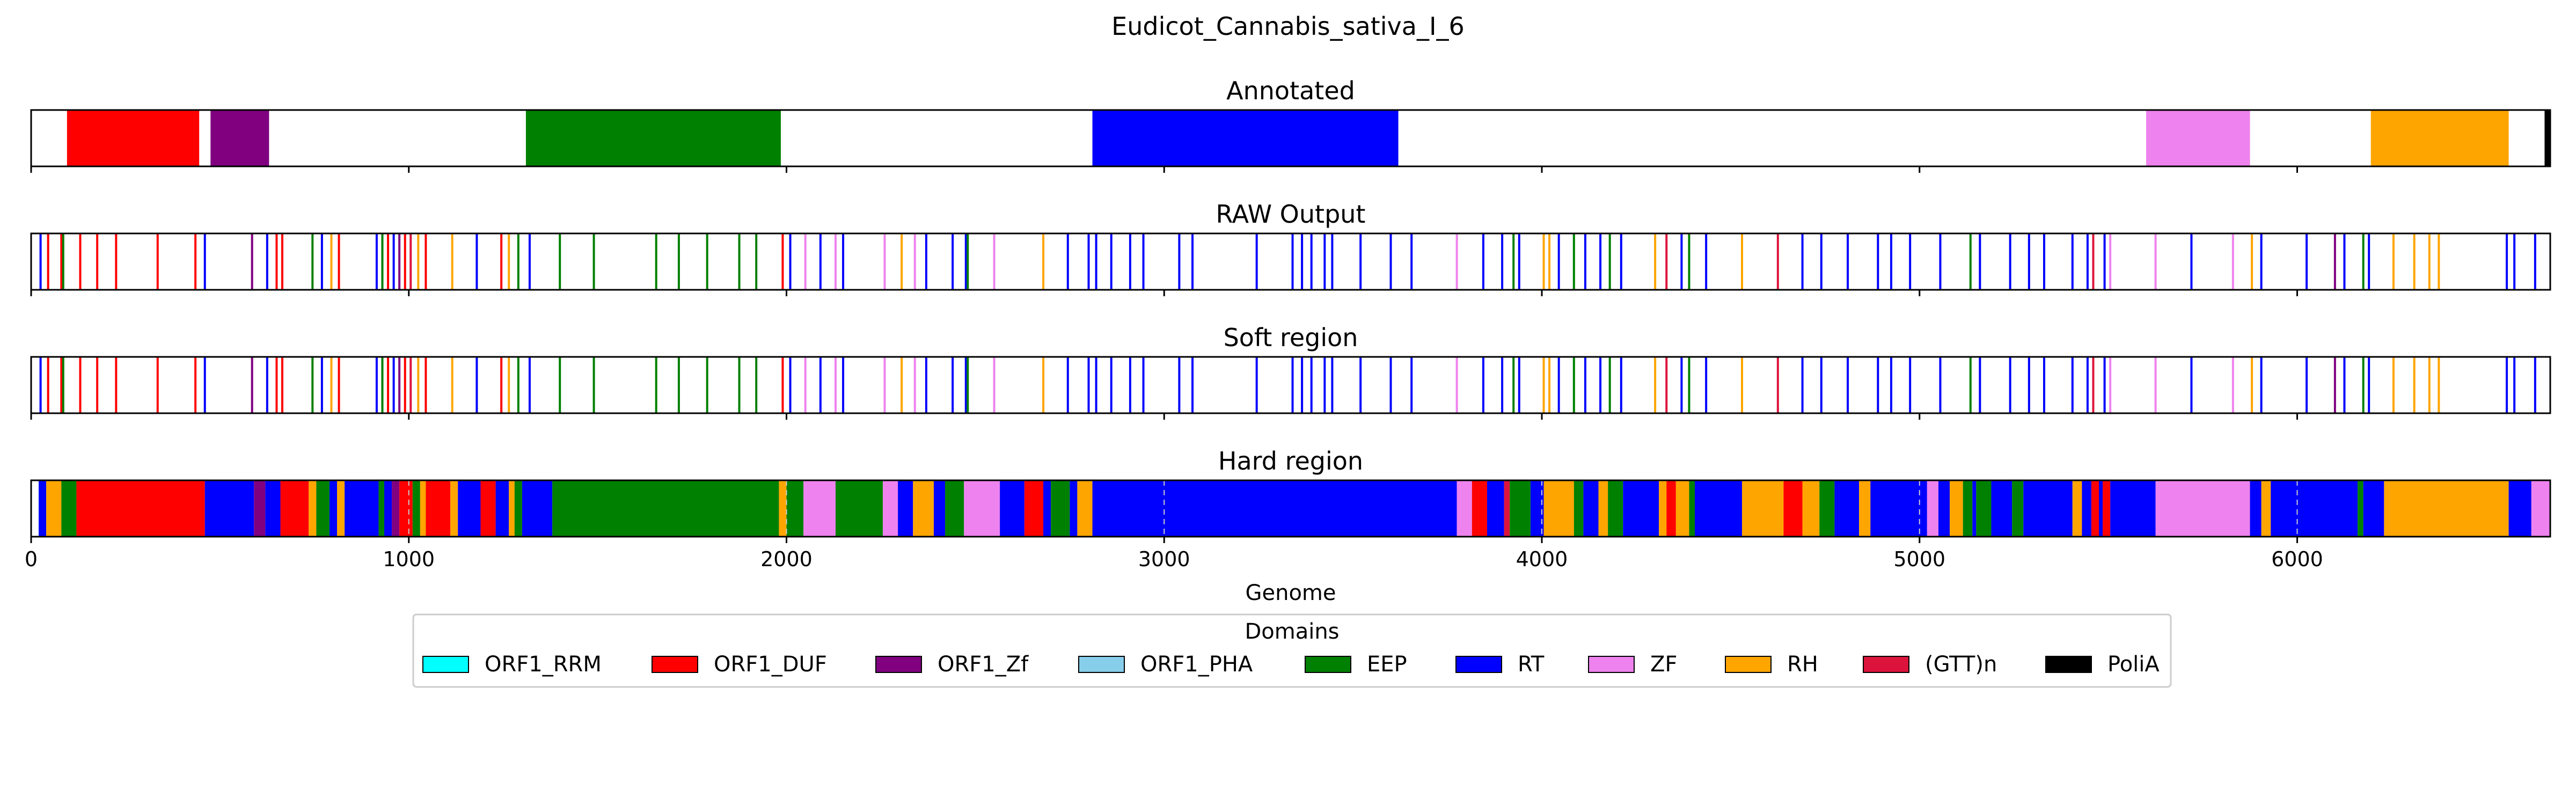 The height and width of the screenshot is (805, 2576). What do you see at coordinates (1291, 337) in the screenshot?
I see `panel-title: Soft region` at bounding box center [1291, 337].